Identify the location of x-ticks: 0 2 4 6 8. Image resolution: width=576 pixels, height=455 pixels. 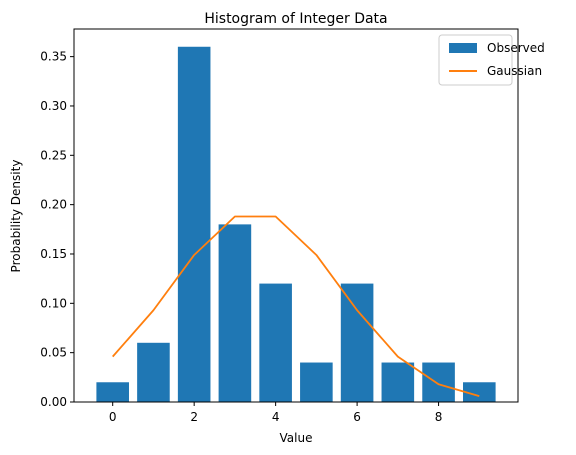
(276, 413).